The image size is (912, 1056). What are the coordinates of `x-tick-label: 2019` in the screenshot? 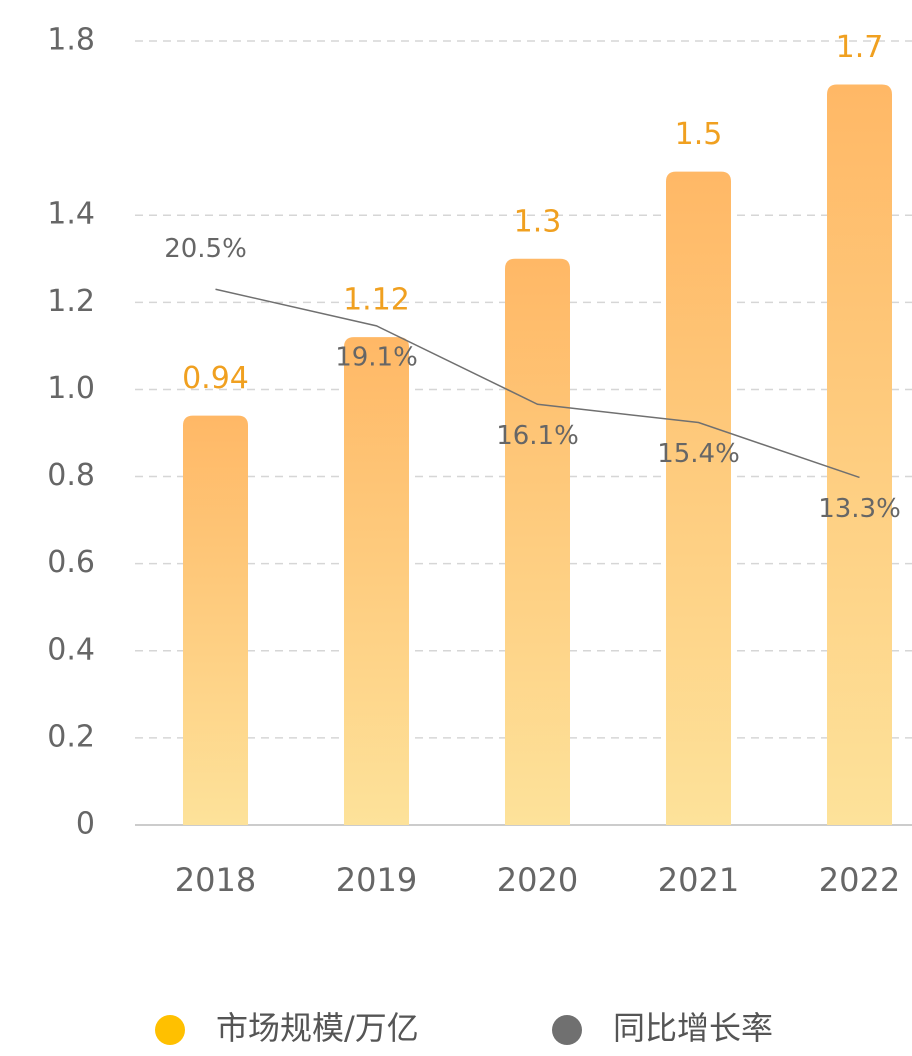 It's located at (376, 880).